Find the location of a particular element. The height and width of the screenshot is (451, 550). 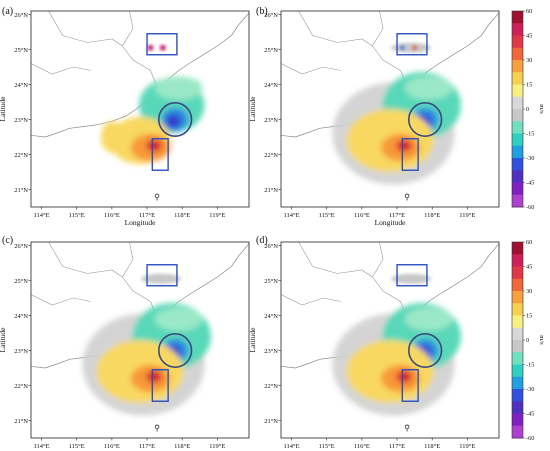

panel-label: (c) is located at coordinates (7, 240).